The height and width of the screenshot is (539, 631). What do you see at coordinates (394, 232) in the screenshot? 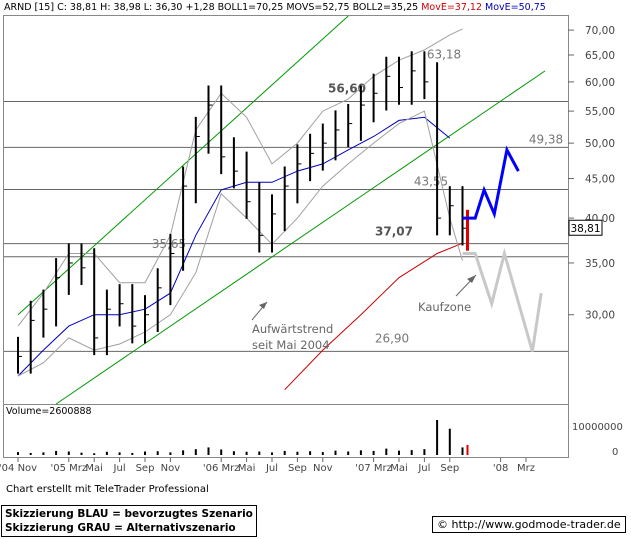
I see `level-label: 37,07` at bounding box center [394, 232].